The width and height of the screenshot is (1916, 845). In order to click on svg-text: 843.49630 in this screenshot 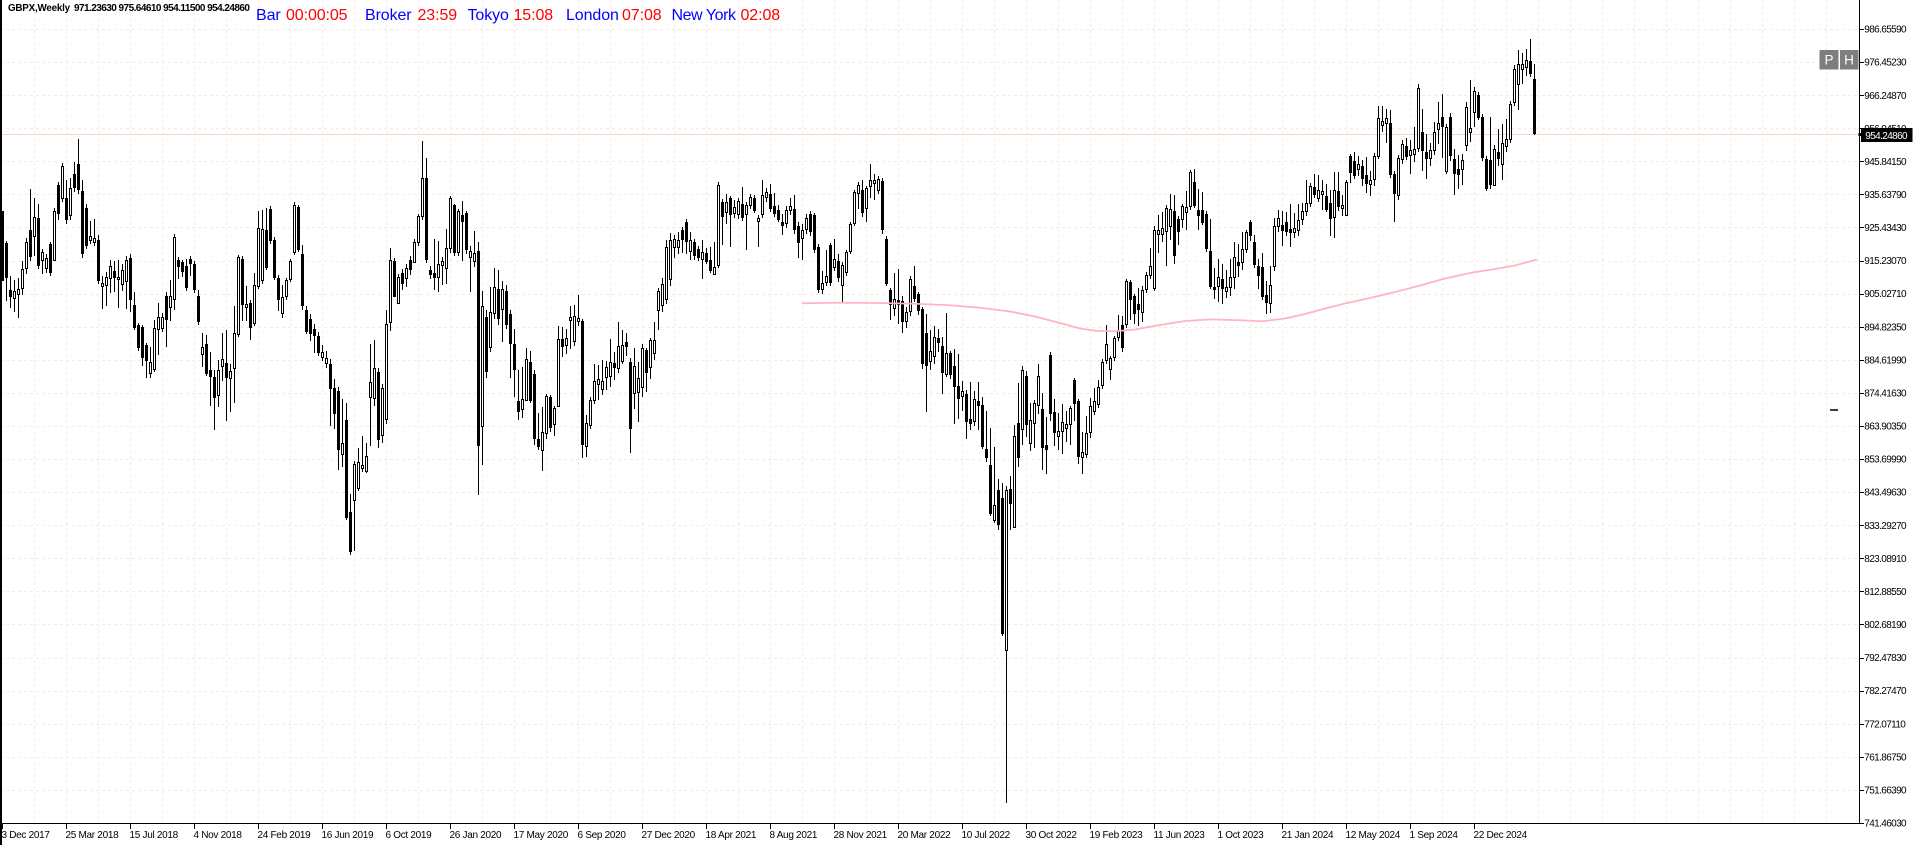, I will do `click(1885, 493)`.